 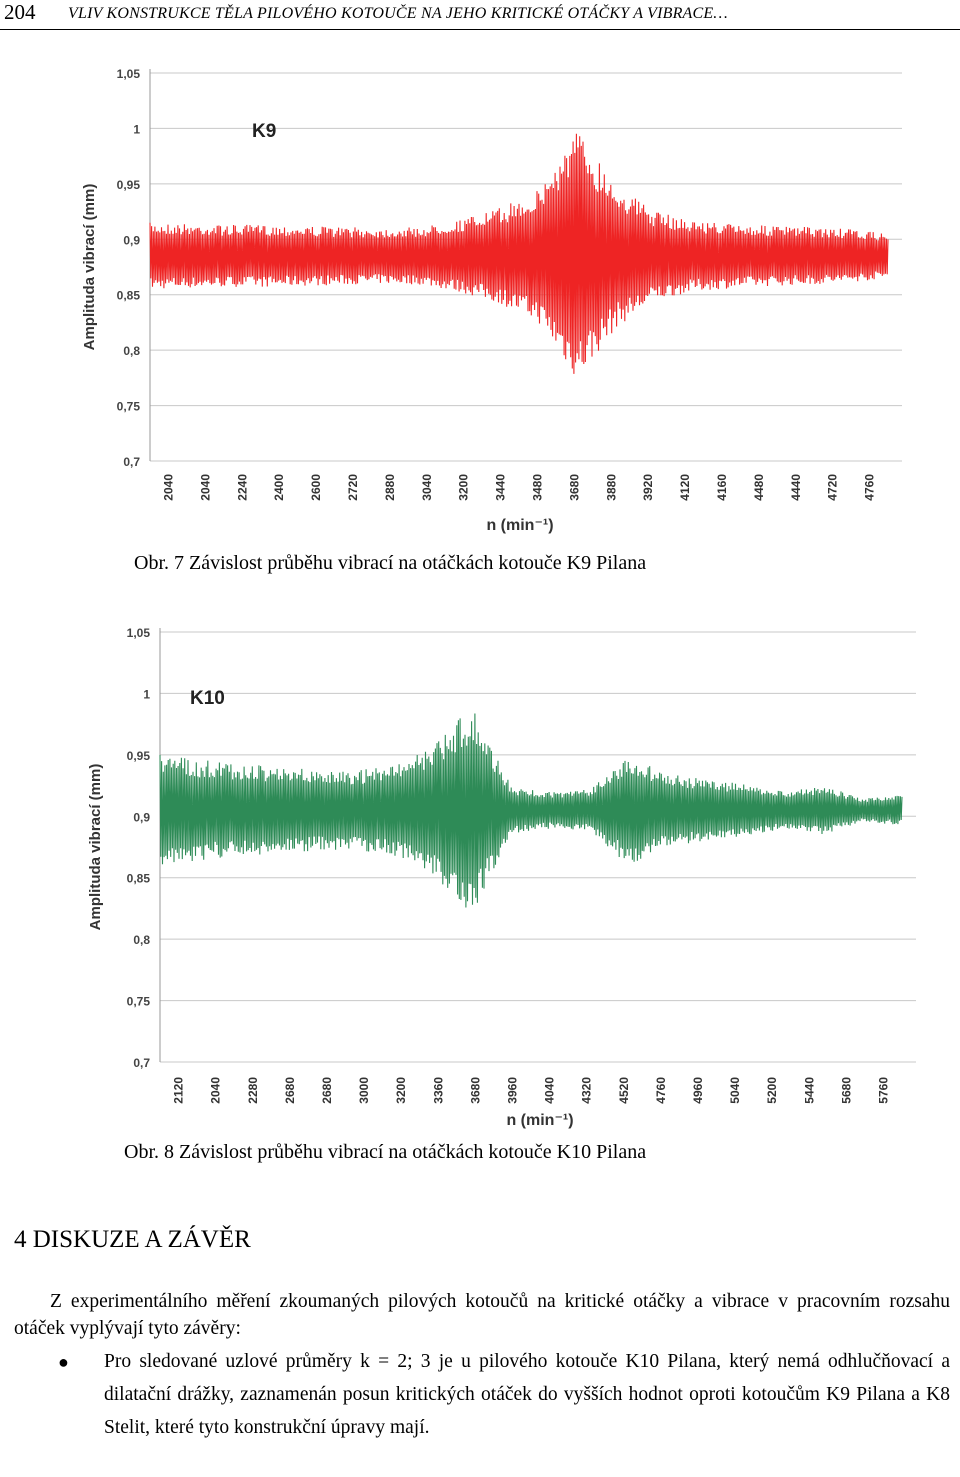 I want to click on x-tick-label: 4440, so click(x=796, y=487).